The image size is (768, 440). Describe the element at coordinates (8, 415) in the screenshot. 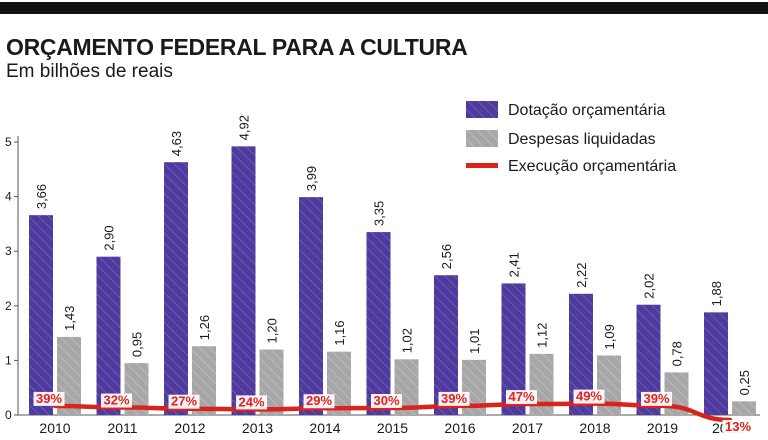

I see `y-tick-label: 0` at that location.